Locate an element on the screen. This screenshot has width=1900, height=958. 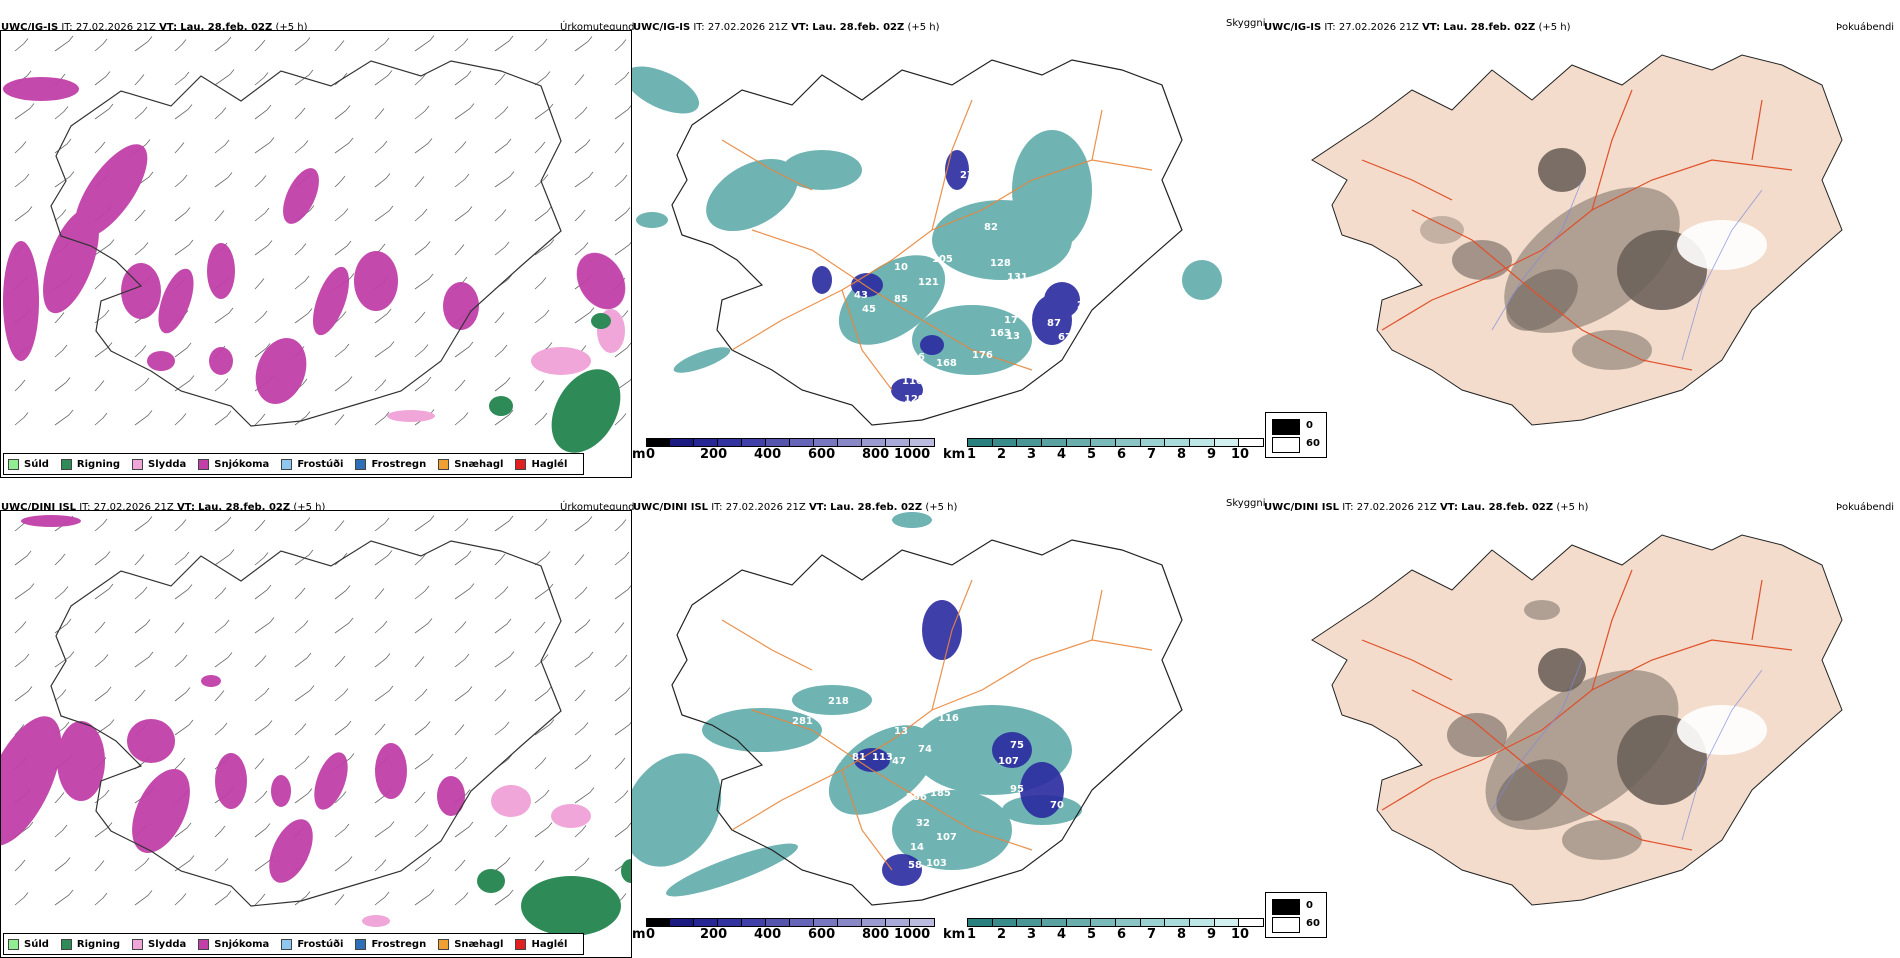
wind-barbs is located at coordinates (322, 710).